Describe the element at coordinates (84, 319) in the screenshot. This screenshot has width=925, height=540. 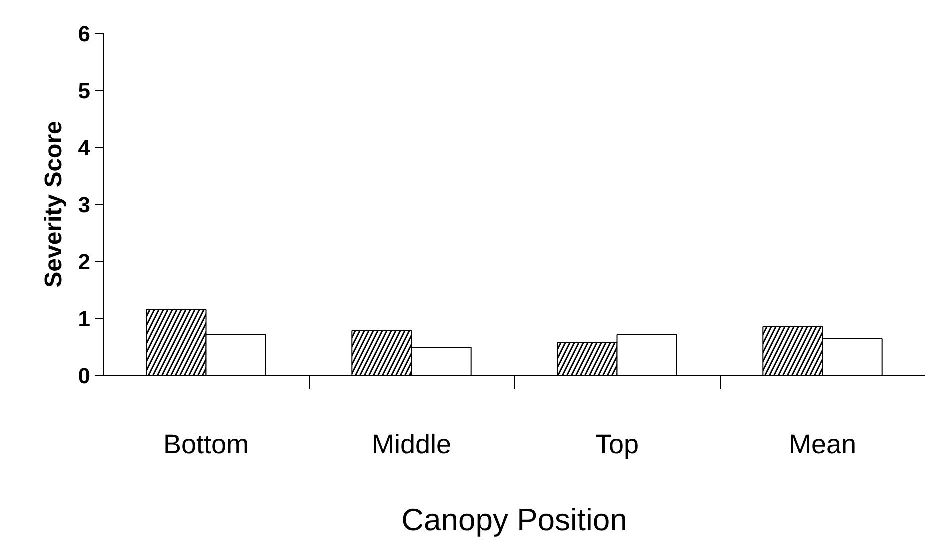
I see `y-tick-label: 1` at that location.